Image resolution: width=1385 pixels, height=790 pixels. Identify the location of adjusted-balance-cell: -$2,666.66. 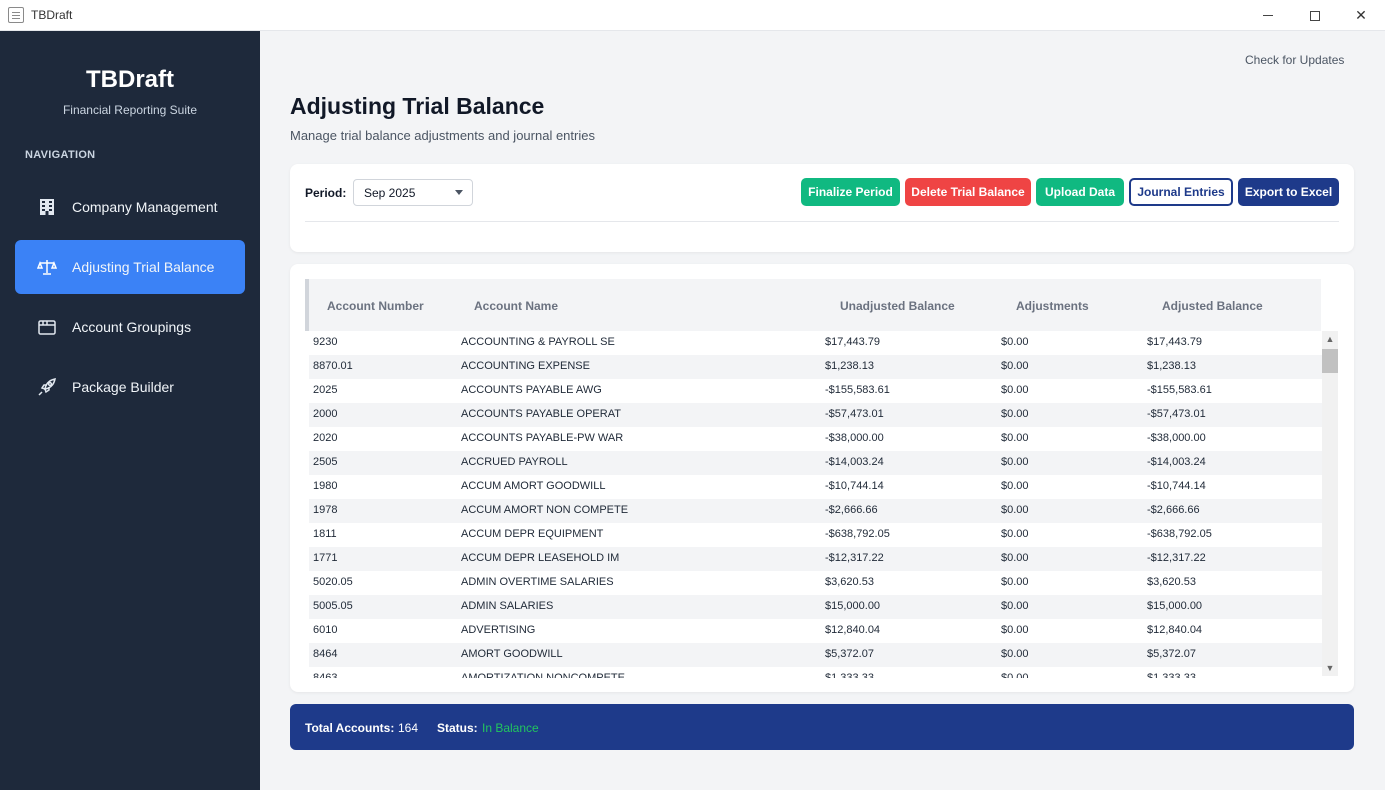
(1173, 510).